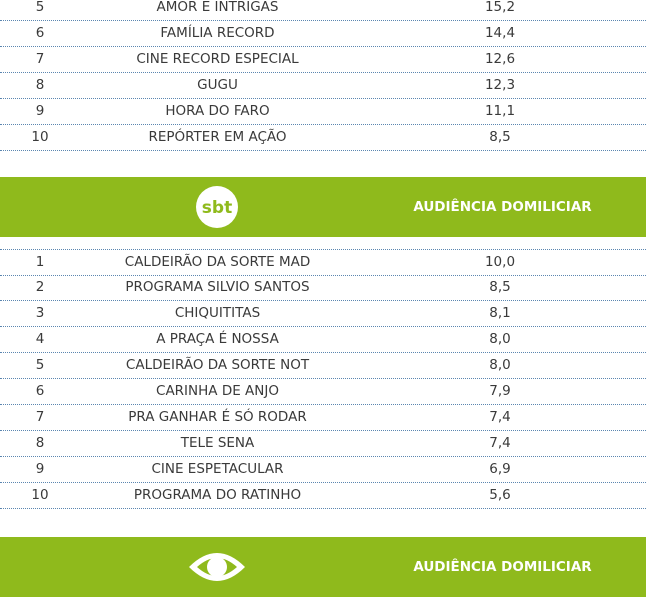 This screenshot has height=600, width=646. Describe the element at coordinates (323, 138) in the screenshot. I see `table-row: 10 REPÓRTER EM AÇÃO 8,5` at that location.